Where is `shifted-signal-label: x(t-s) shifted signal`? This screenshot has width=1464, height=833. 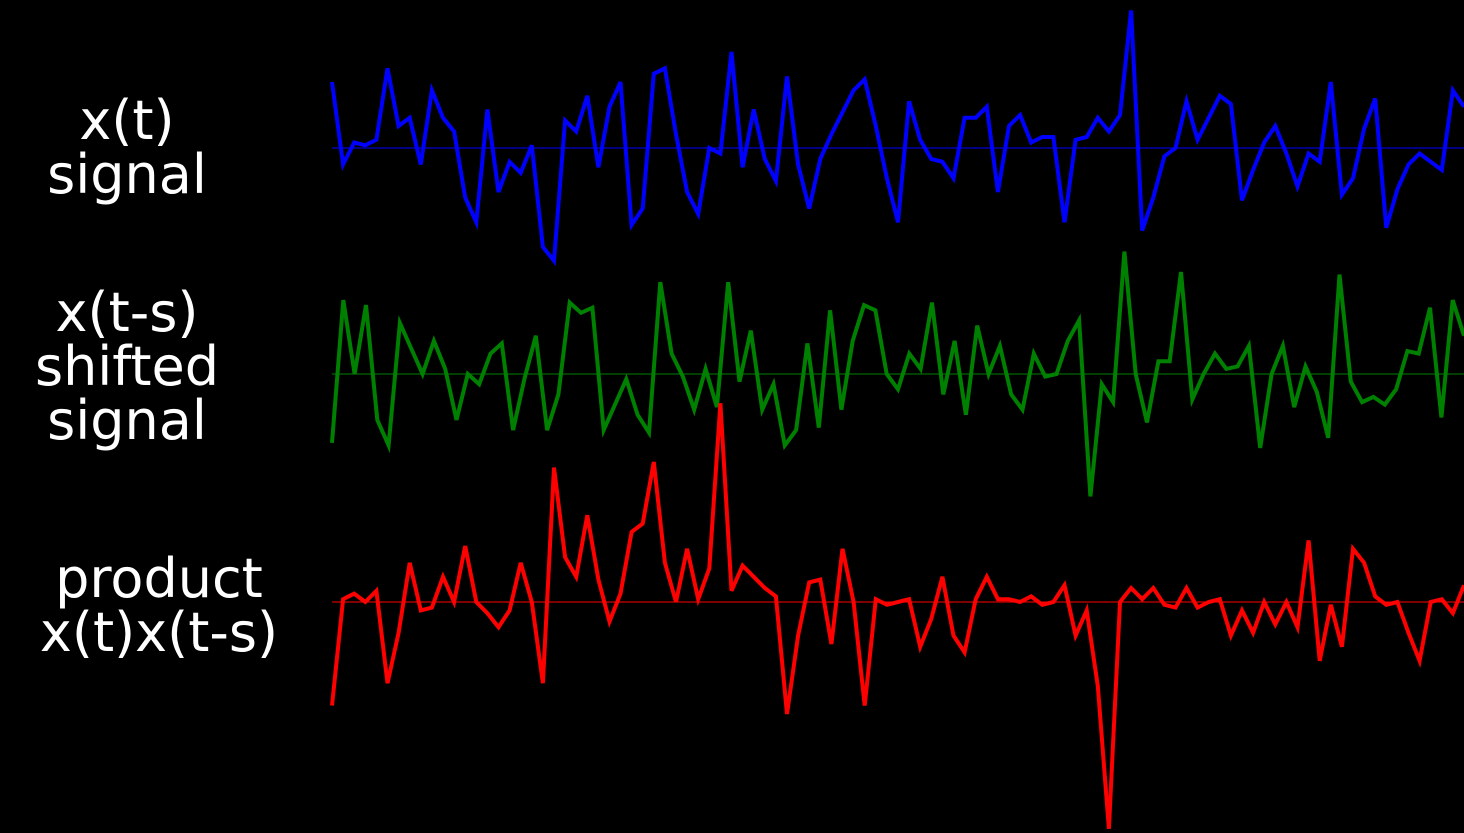 shifted-signal-label: x(t-s) shifted signal is located at coordinates (127, 367).